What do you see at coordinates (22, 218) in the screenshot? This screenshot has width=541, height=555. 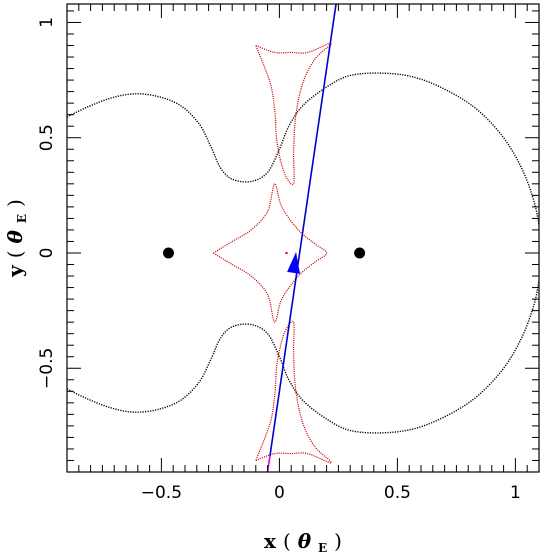 I see `y-axis-unit-sub: E` at bounding box center [22, 218].